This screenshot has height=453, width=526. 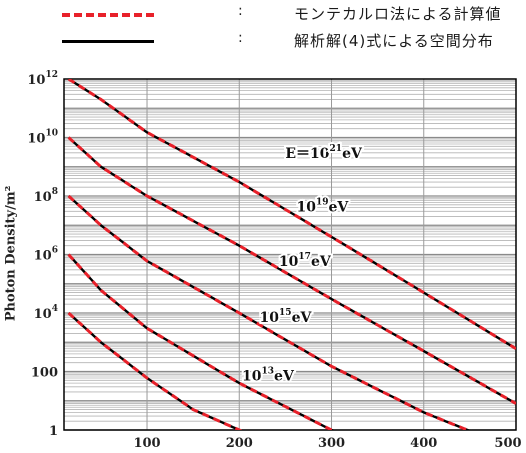 I want to click on legend-swatch-solid-black, so click(x=108, y=41).